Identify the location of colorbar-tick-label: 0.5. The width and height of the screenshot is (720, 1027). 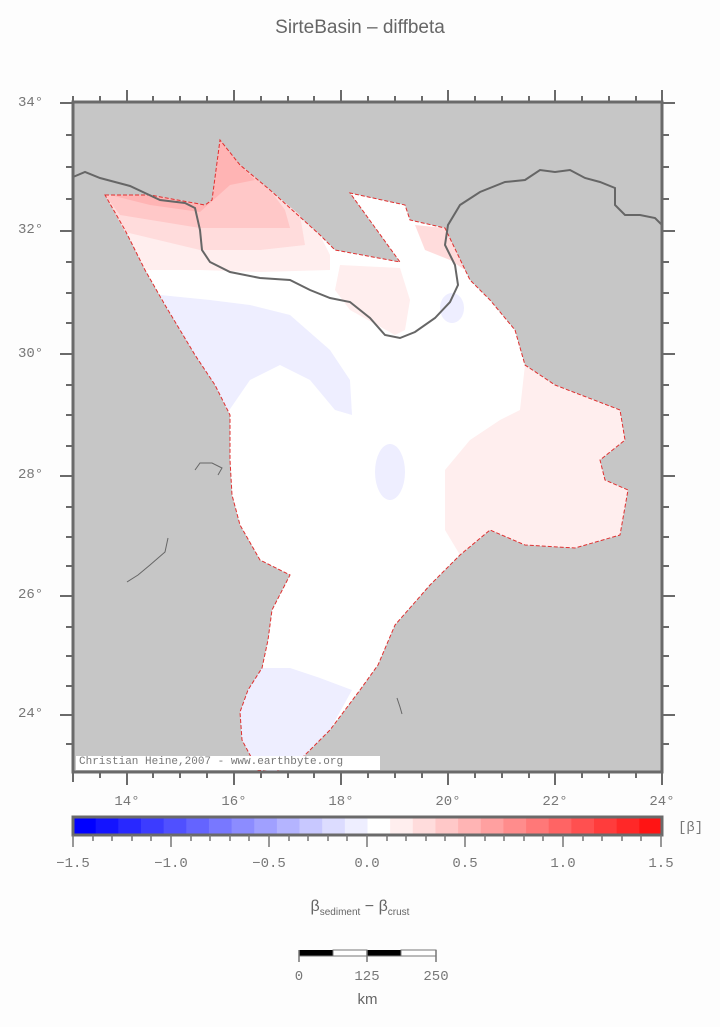
(465, 864).